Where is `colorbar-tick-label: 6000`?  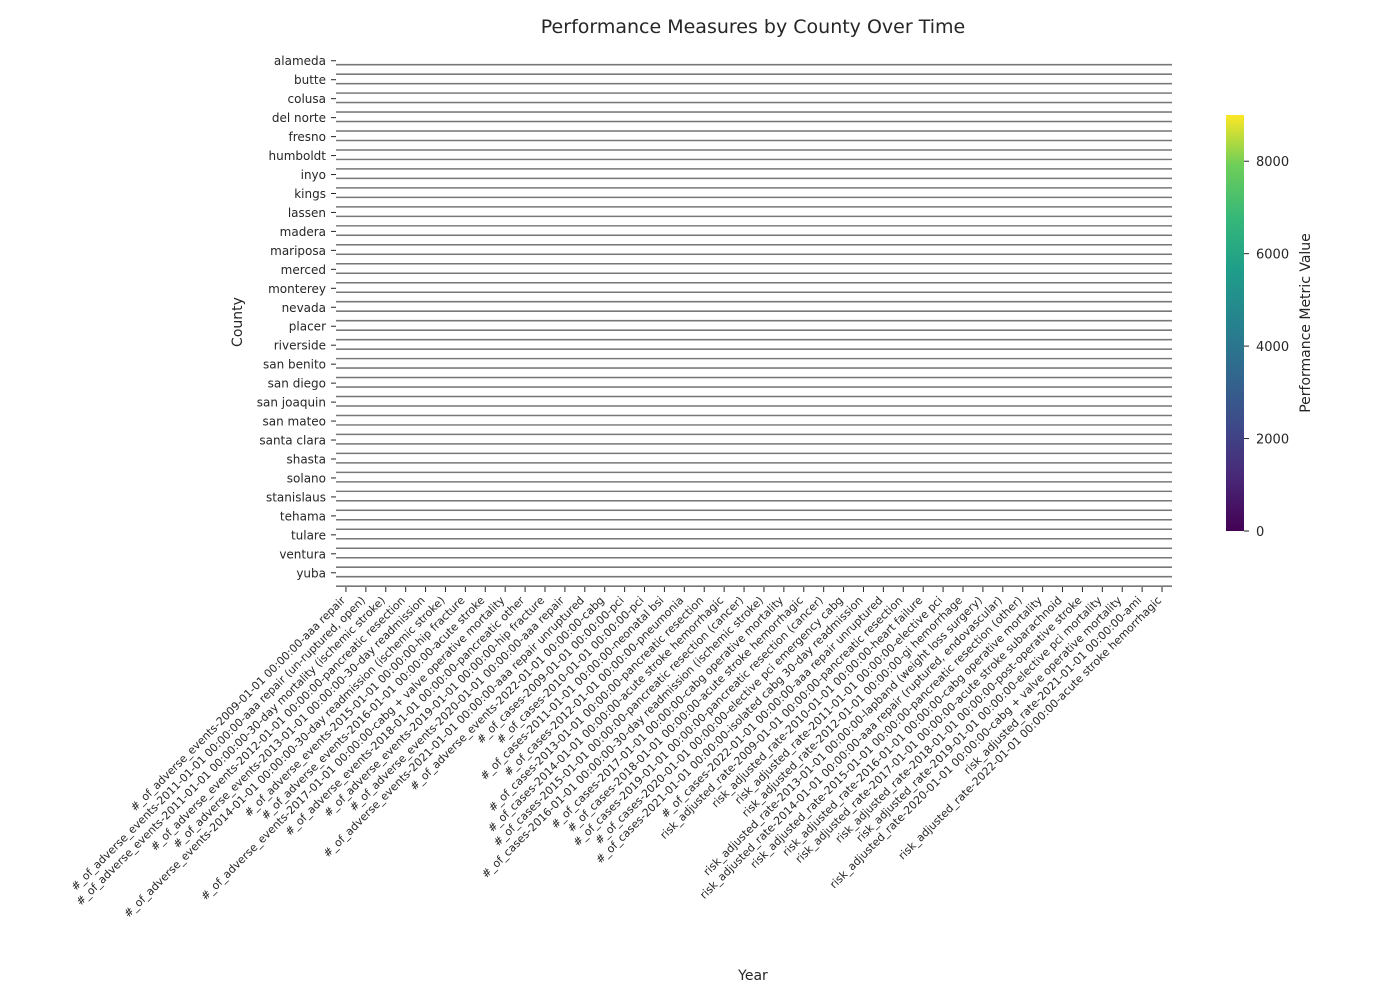 colorbar-tick-label: 6000 is located at coordinates (1272, 255).